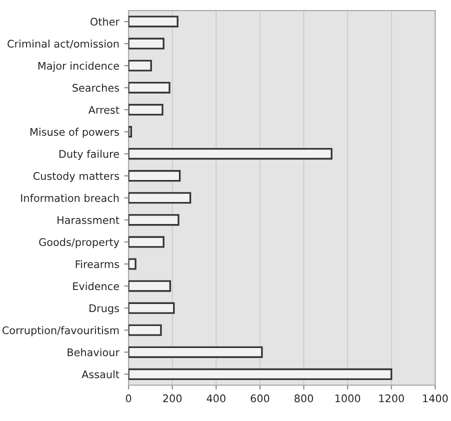 This screenshot has width=451, height=421. Describe the element at coordinates (94, 352) in the screenshot. I see `y-tick-label: Behaviour` at that location.